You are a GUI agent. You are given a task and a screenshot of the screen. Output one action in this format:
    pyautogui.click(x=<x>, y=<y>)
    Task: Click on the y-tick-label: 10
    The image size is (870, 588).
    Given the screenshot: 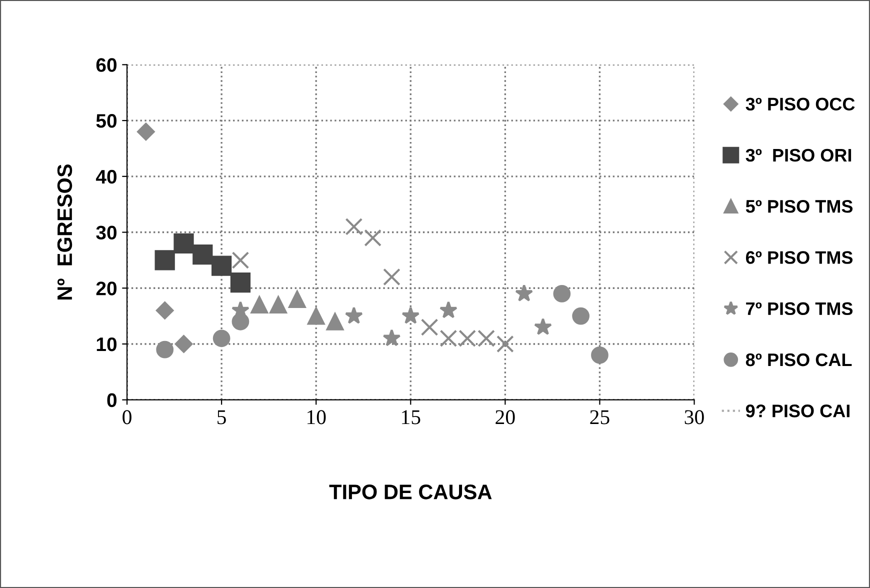 What is the action you would take?
    pyautogui.click(x=106, y=344)
    